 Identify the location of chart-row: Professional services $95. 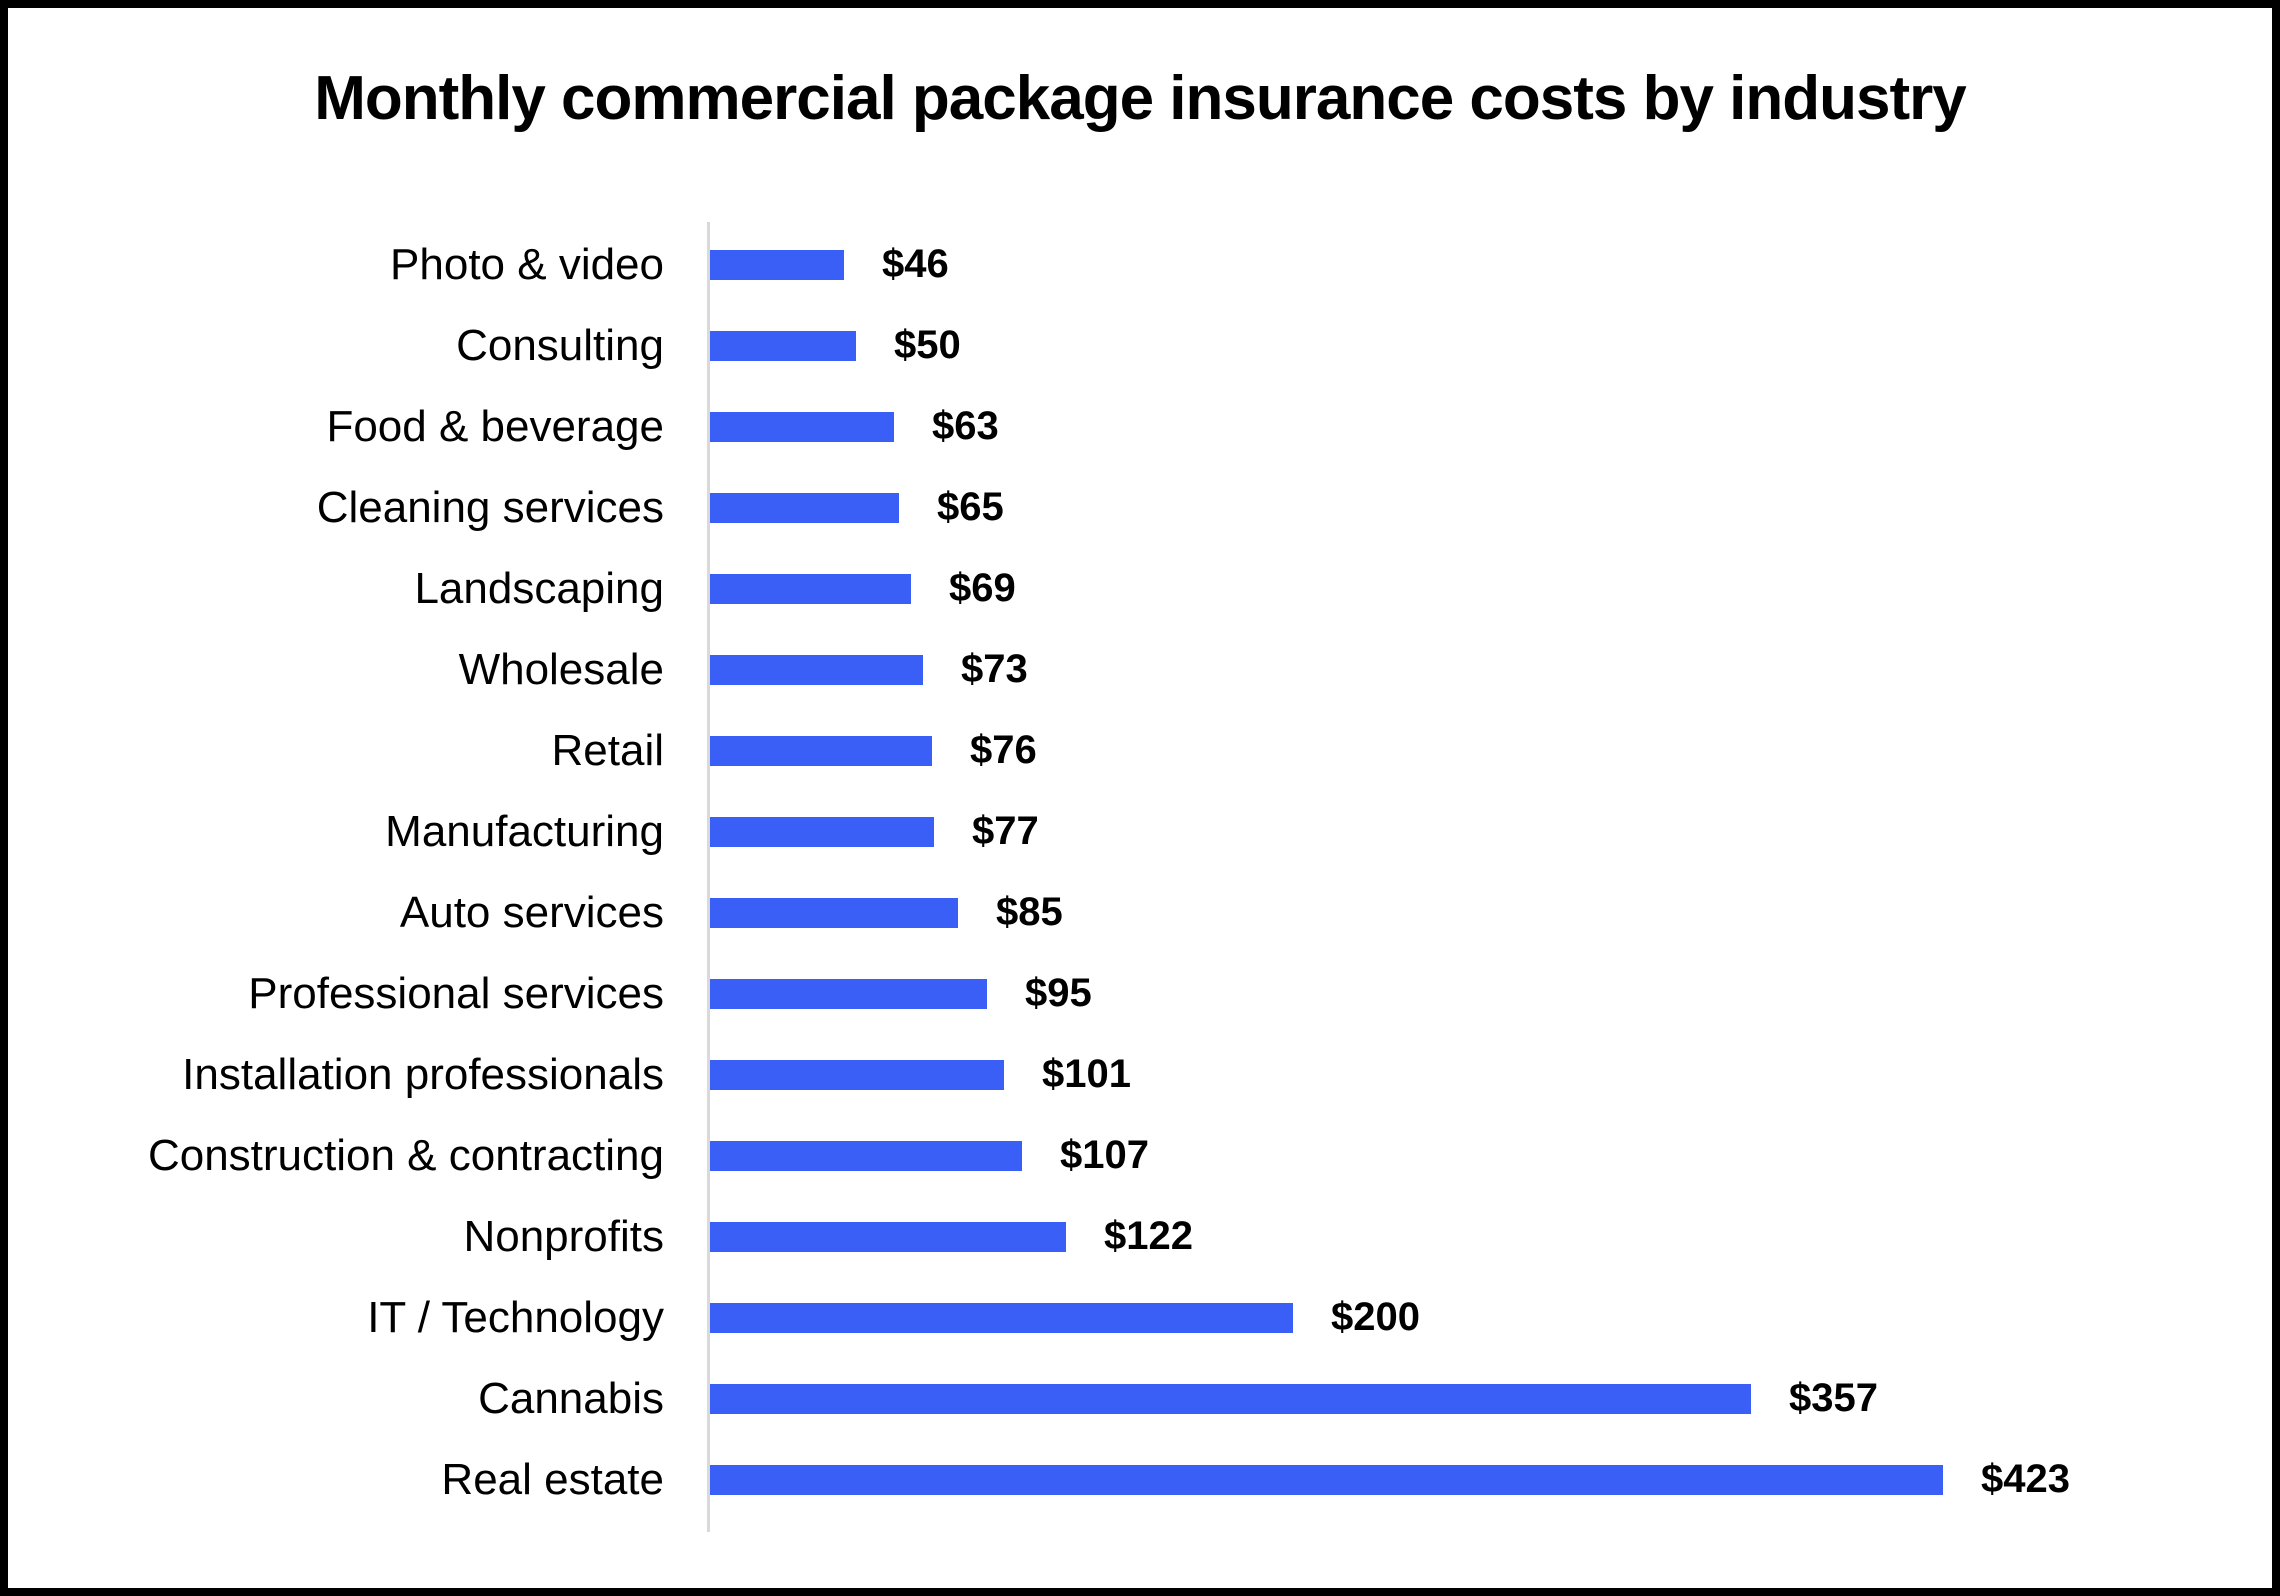
(1140, 993).